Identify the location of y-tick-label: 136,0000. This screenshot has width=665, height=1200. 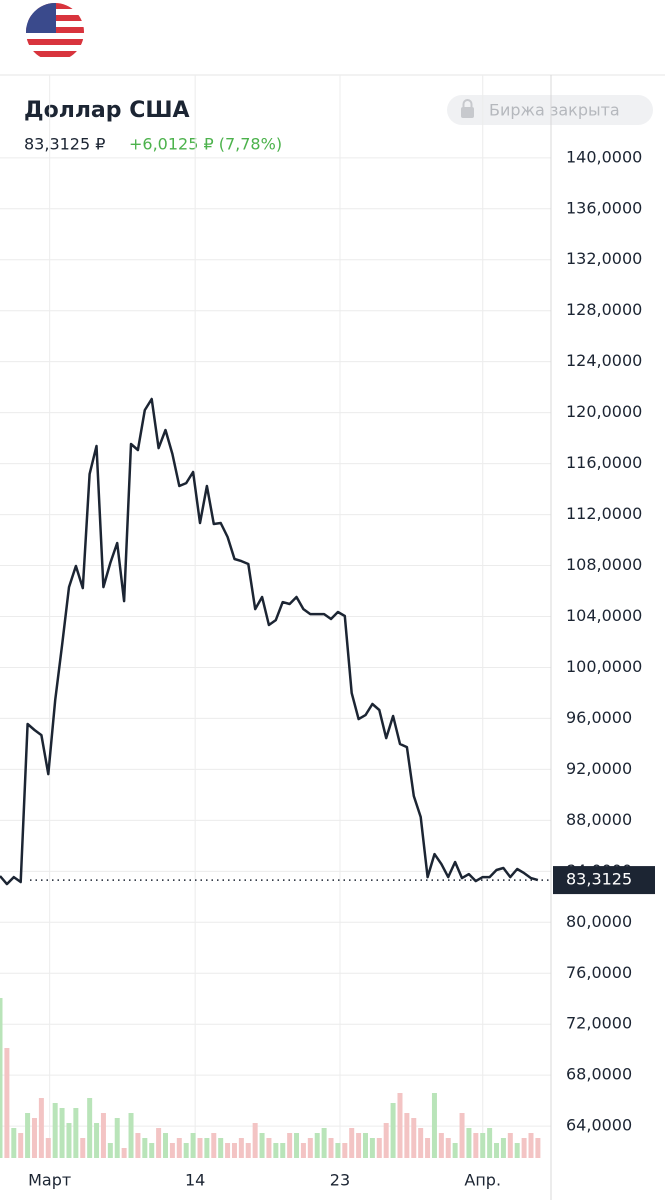
(604, 207).